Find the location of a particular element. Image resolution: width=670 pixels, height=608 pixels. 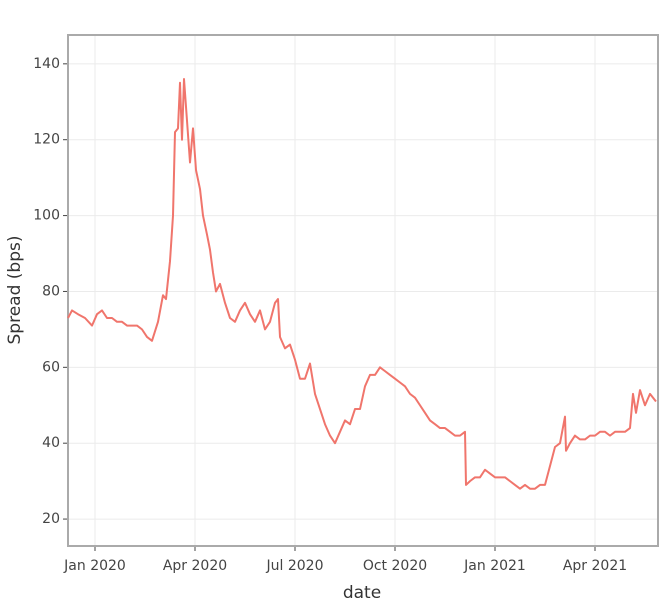

y-tick-label: 100 is located at coordinates (46, 216).